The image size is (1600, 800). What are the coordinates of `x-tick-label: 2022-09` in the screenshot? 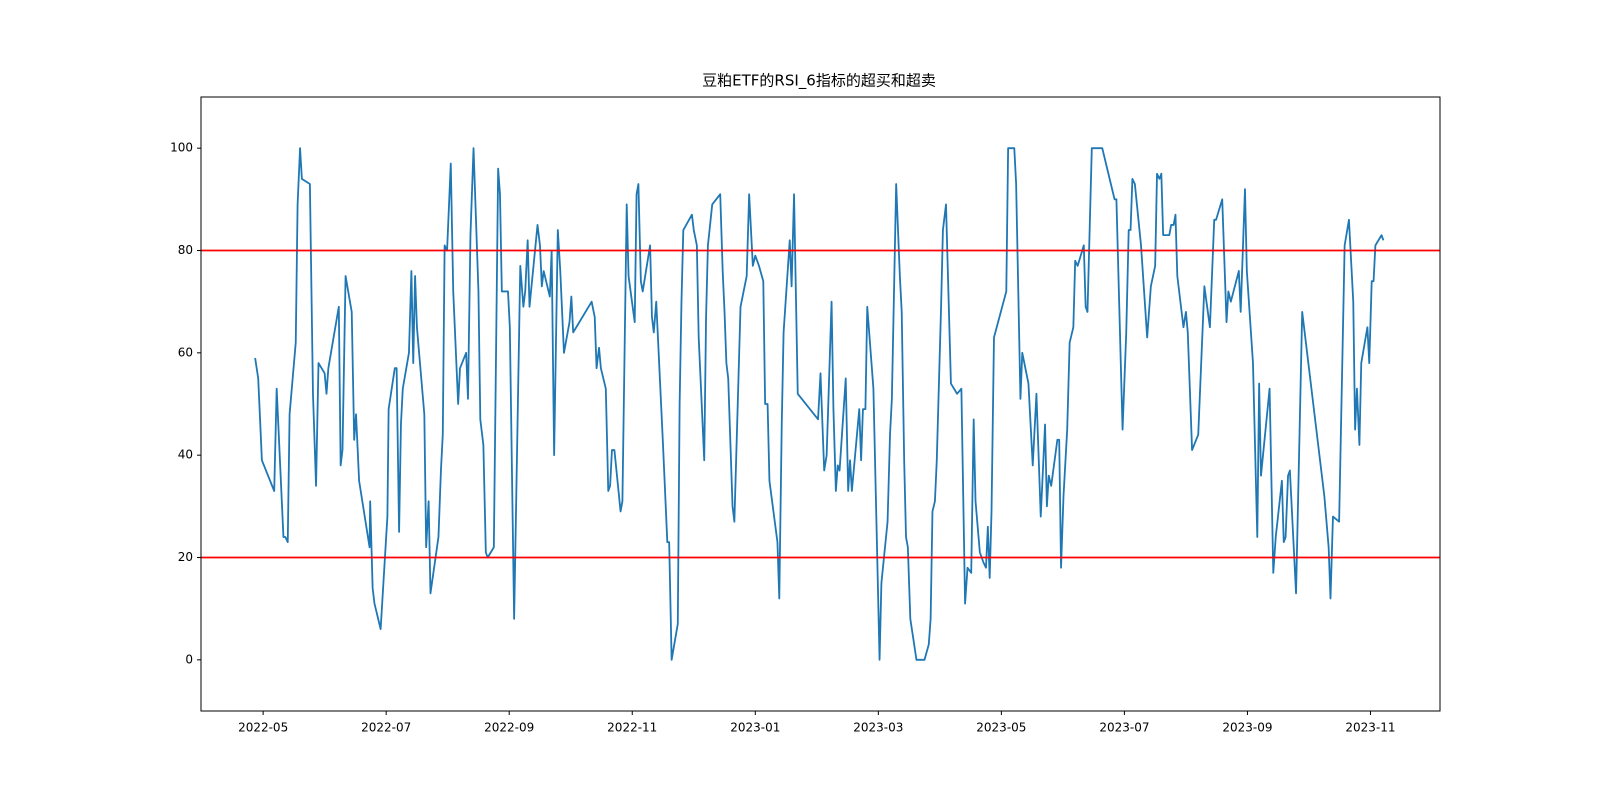 It's located at (509, 728).